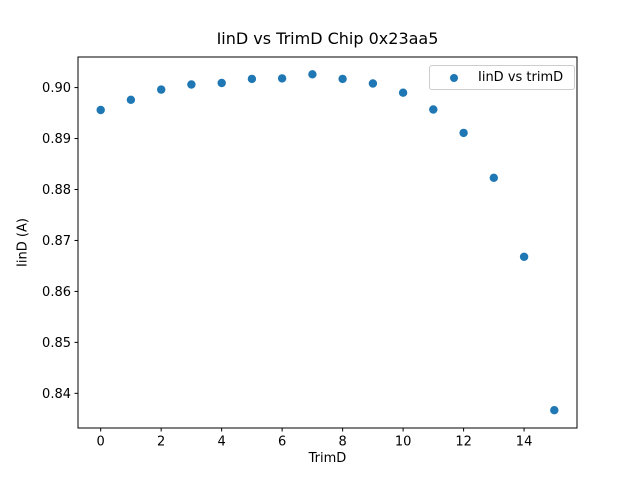 The width and height of the screenshot is (640, 480). Describe the element at coordinates (56, 343) in the screenshot. I see `y-tick-label: 0.85` at that location.